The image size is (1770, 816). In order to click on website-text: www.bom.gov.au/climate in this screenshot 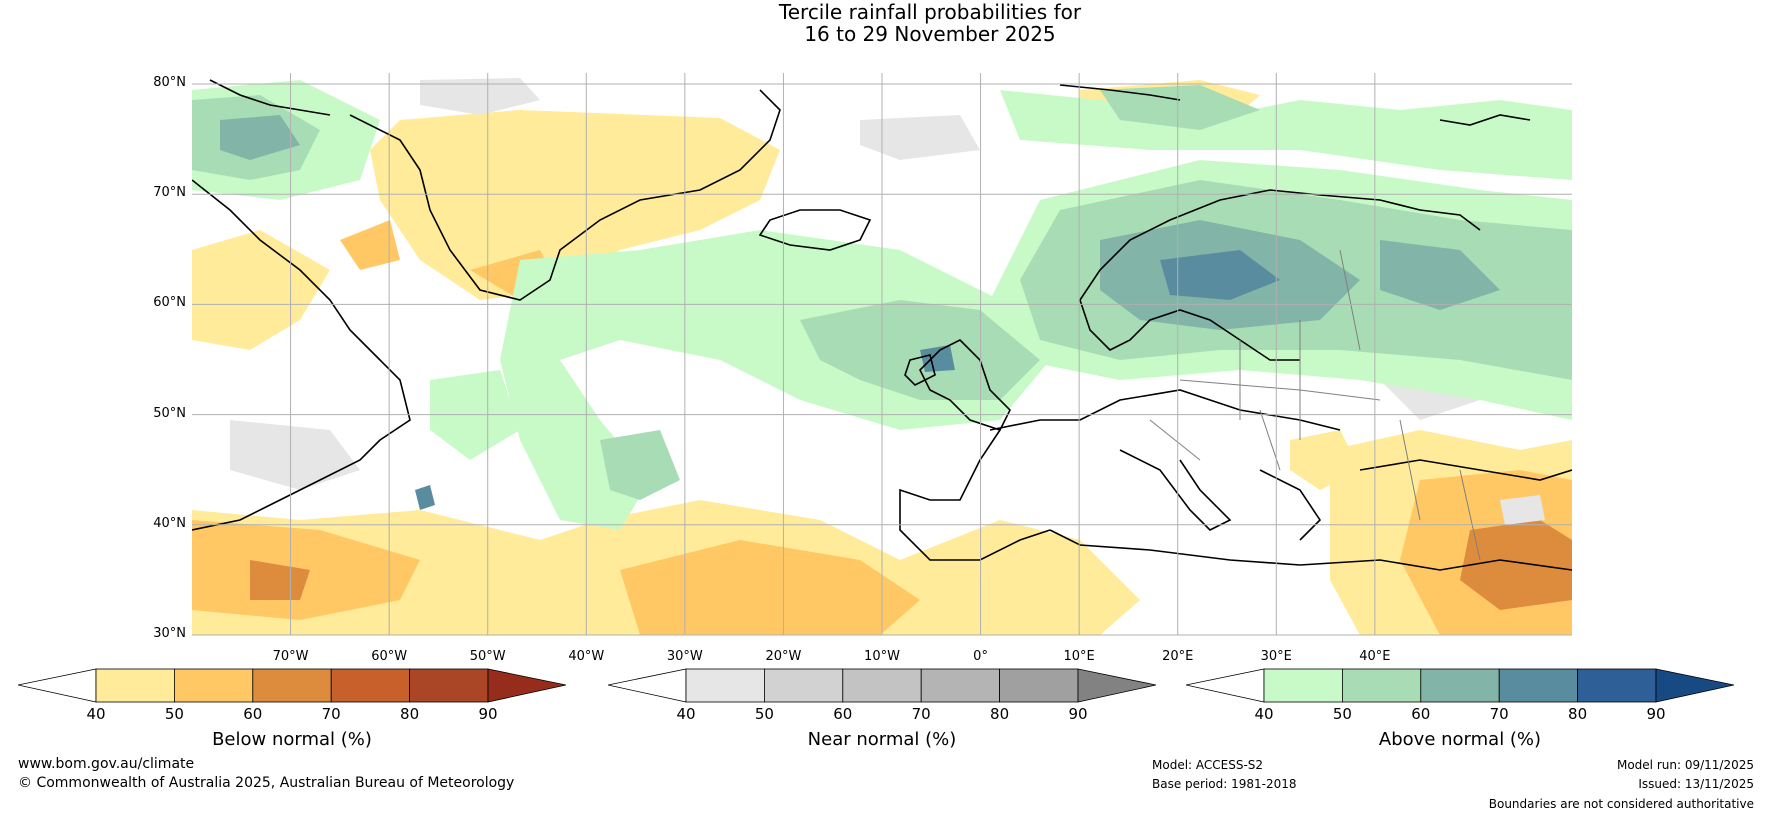, I will do `click(106, 764)`.